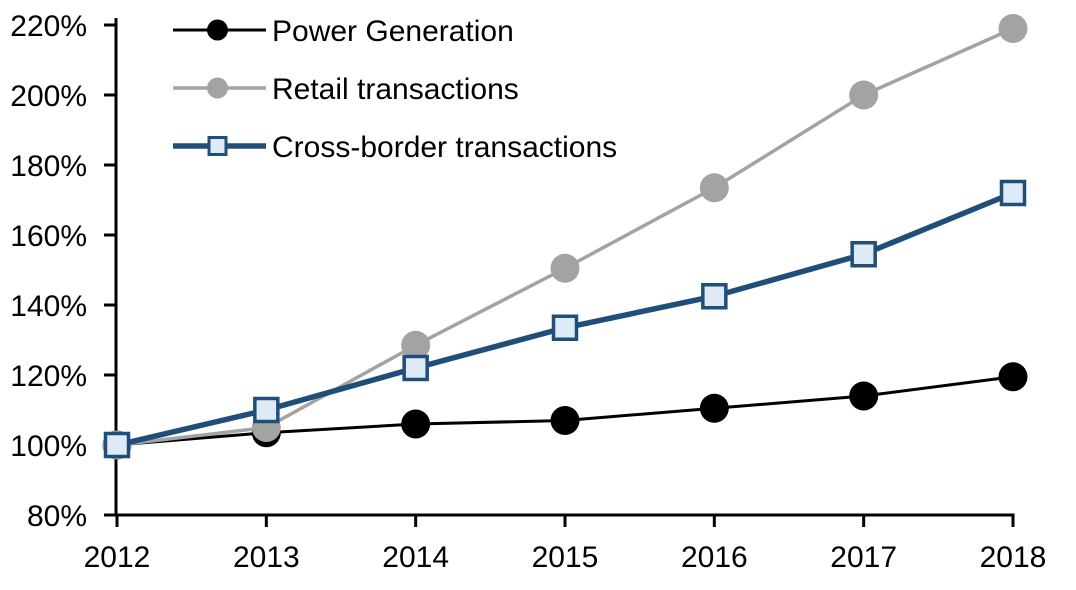 This screenshot has height=590, width=1076. I want to click on y-tick-label: 120%, so click(48, 376).